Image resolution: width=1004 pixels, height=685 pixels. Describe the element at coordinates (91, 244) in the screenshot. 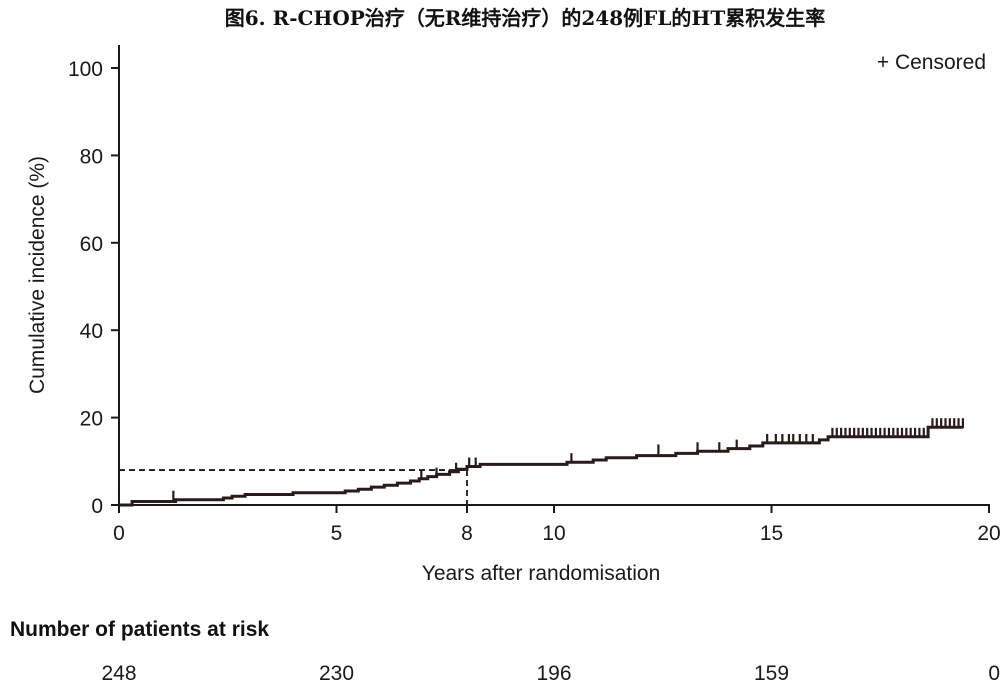

I see `y-tick-label: 60` at that location.